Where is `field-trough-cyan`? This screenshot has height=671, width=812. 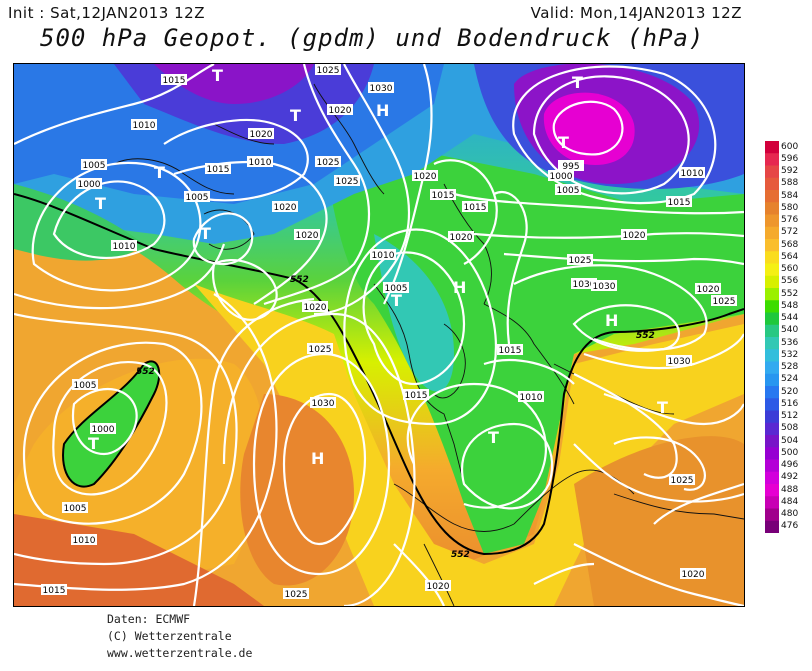
field-trough-cyan is located at coordinates (414, 313).